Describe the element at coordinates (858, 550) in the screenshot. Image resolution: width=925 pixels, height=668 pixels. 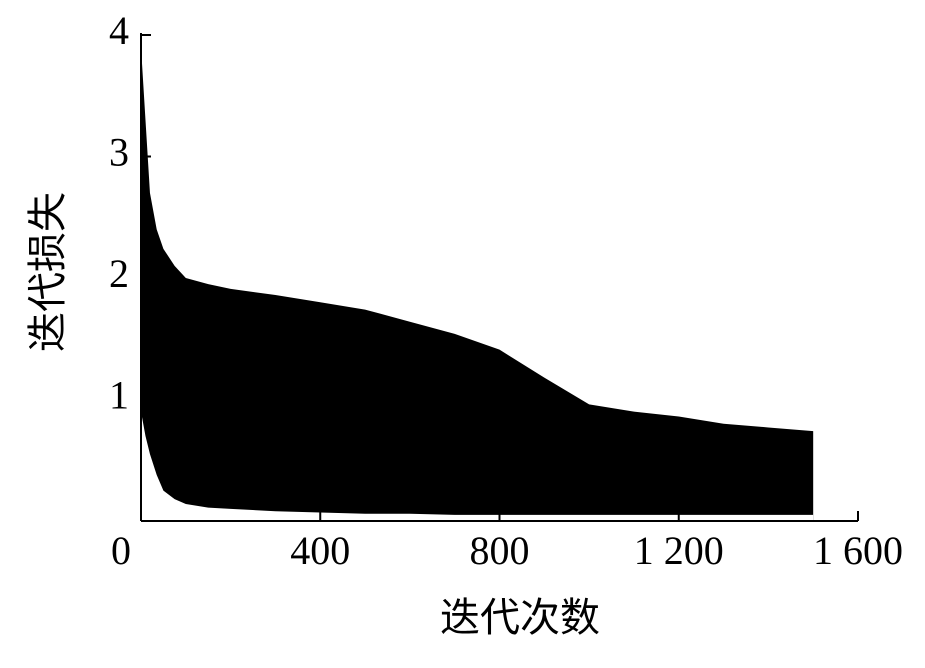
I see `x-tick-label: 1 600` at that location.